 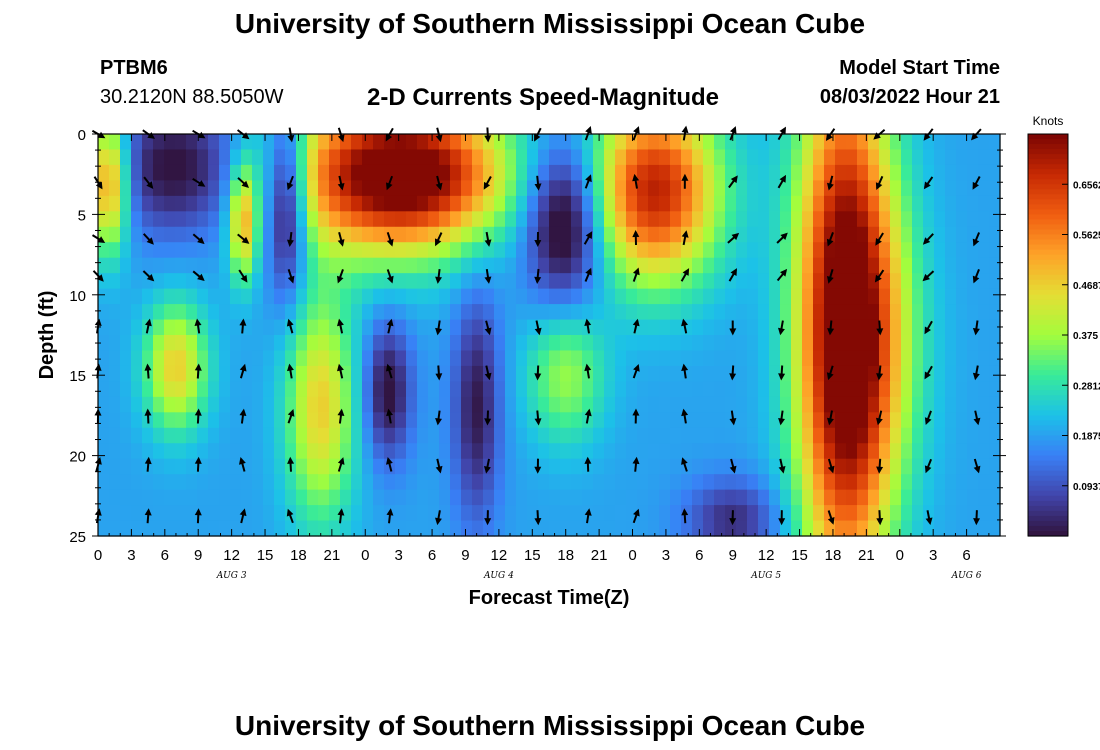 I want to click on plot-title: 2-D Currents Speed-Magnitude, so click(x=543, y=97).